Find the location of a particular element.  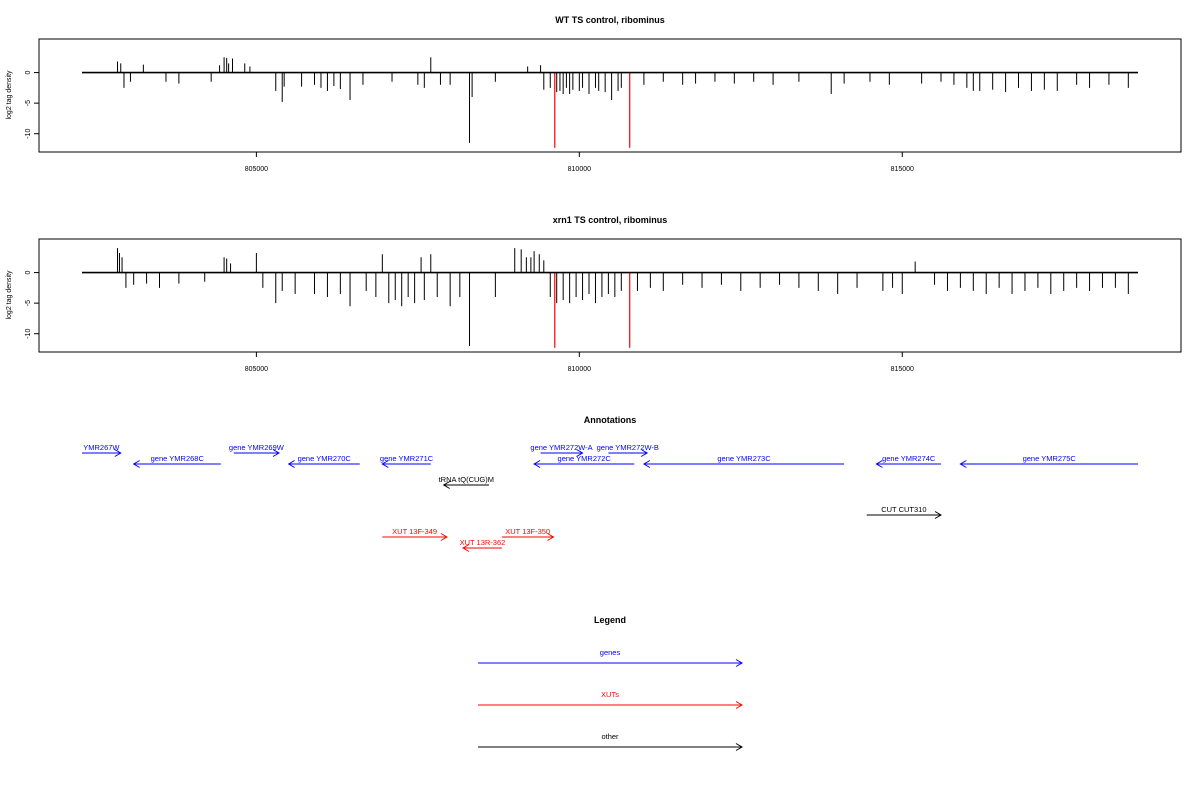

annotations-title: Annotations is located at coordinates (610, 420).